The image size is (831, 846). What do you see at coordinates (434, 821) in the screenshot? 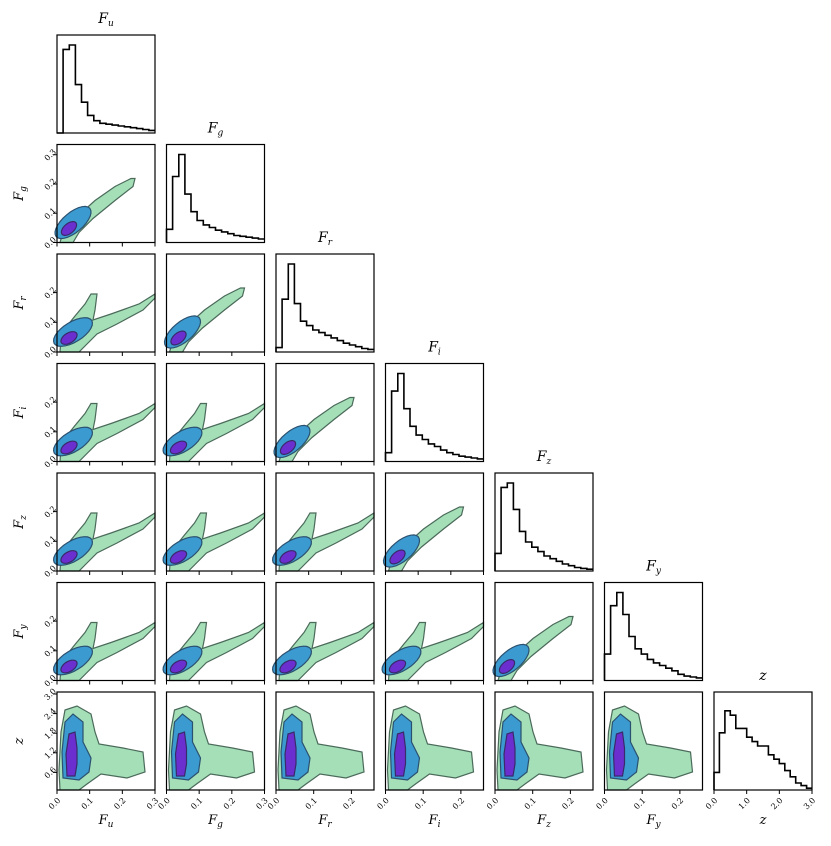
I see `x-axis-label: Fi` at bounding box center [434, 821].